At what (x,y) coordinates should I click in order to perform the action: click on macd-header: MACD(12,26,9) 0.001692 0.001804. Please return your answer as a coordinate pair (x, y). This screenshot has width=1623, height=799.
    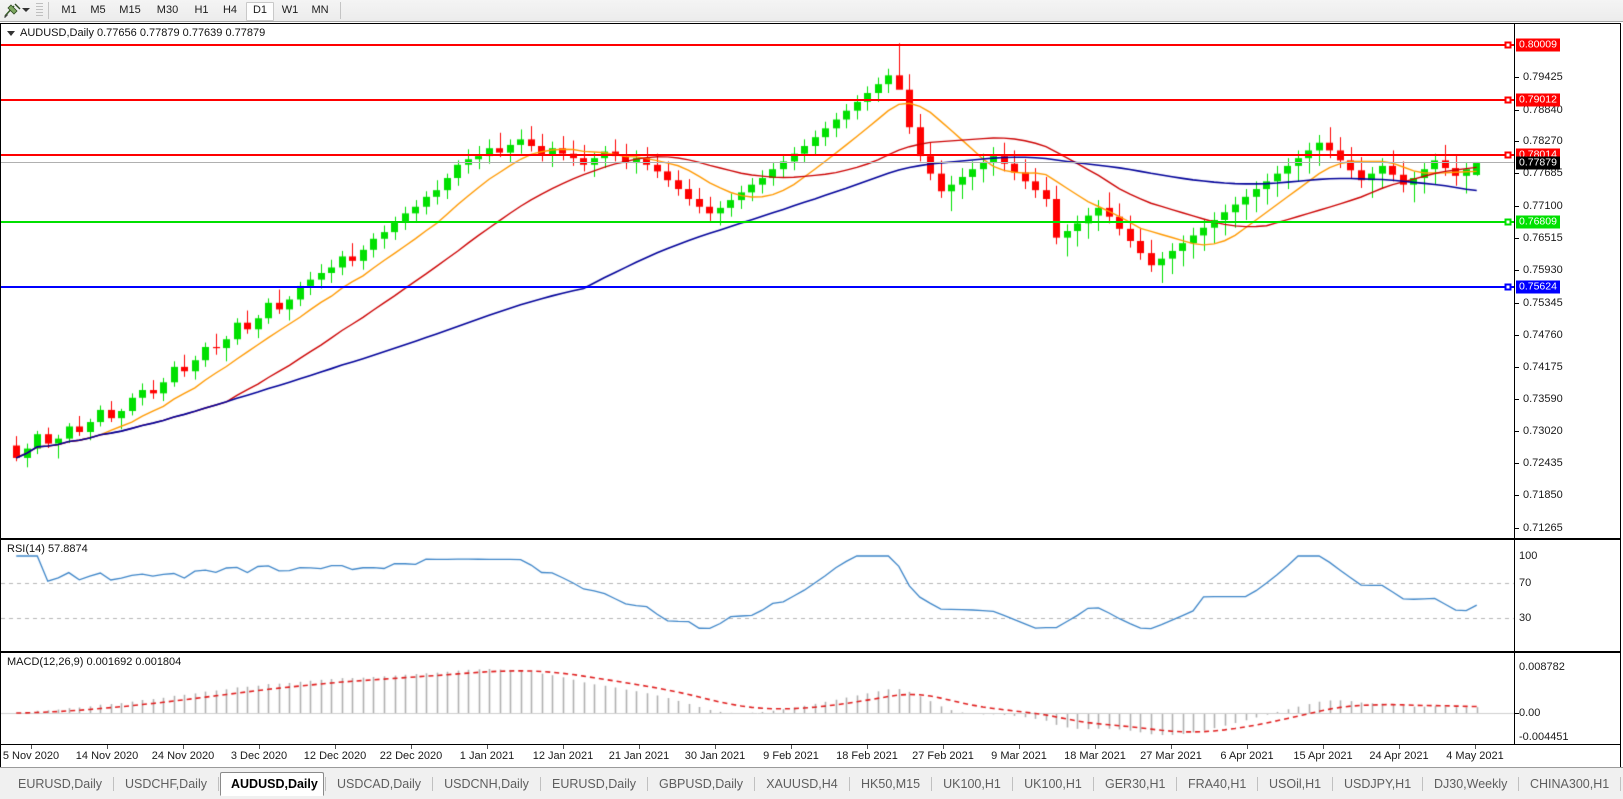
    Looking at the image, I should click on (94, 662).